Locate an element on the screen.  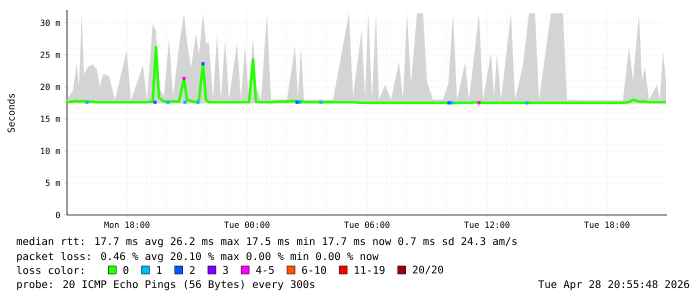
x-tick-label: Tue 06:00 is located at coordinates (367, 225).